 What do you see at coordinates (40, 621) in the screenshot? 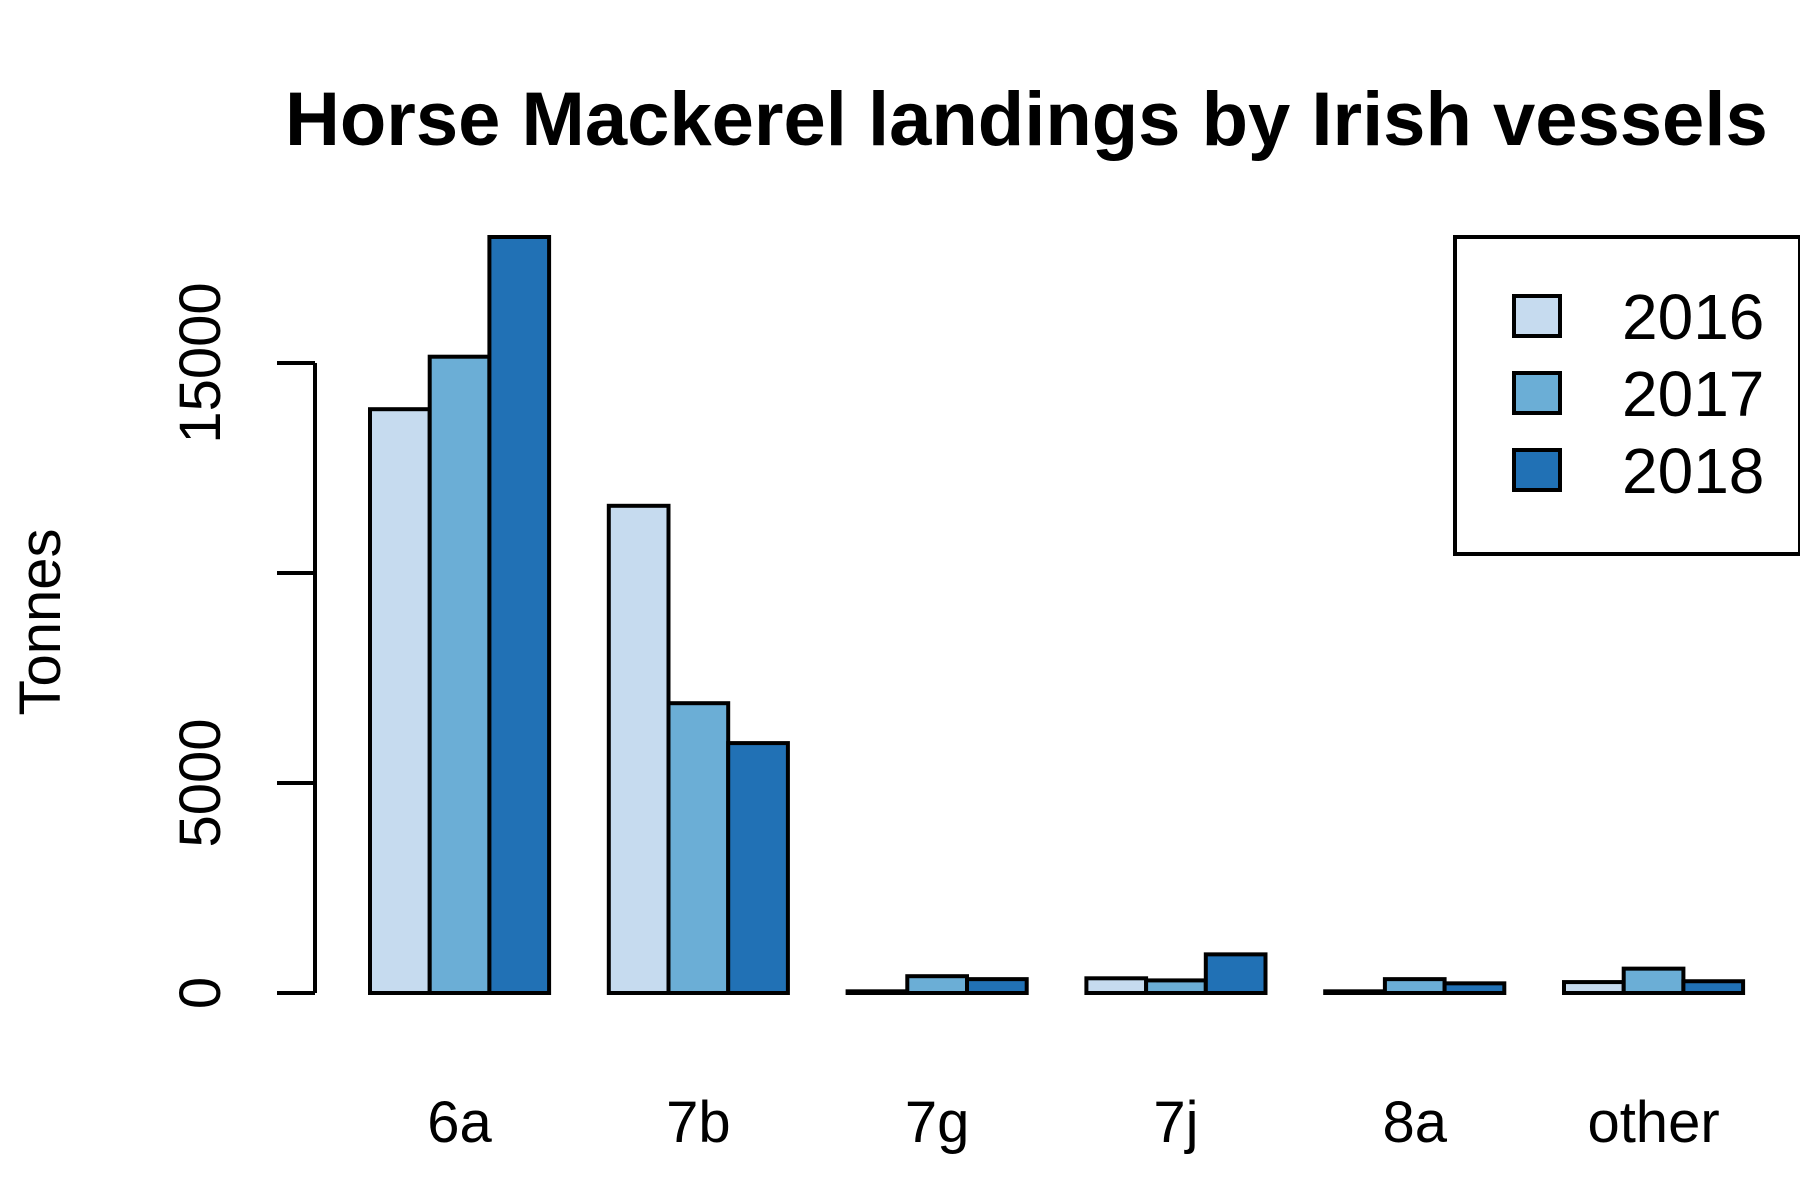
I see `y-axis-label: Tonnes` at bounding box center [40, 621].